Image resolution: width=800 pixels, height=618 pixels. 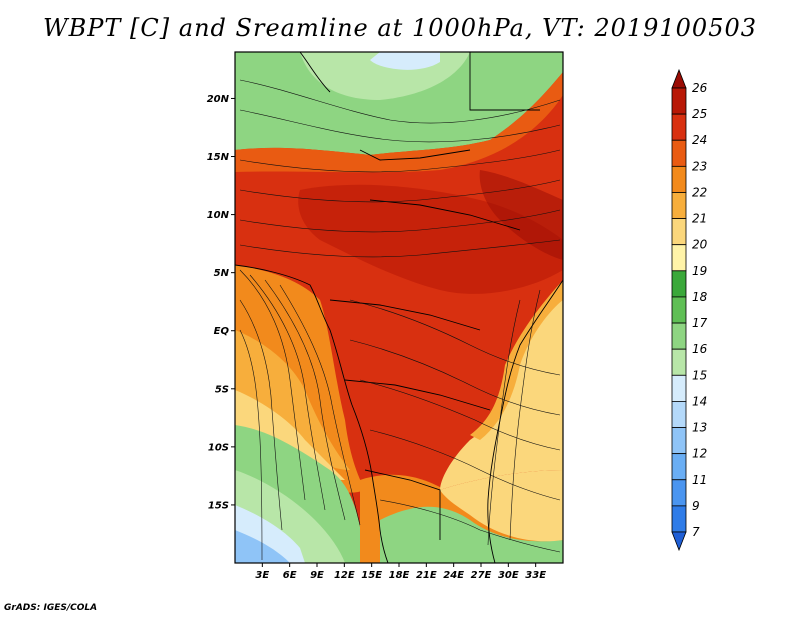 I want to click on colorbar-label: 17, so click(x=700, y=323).